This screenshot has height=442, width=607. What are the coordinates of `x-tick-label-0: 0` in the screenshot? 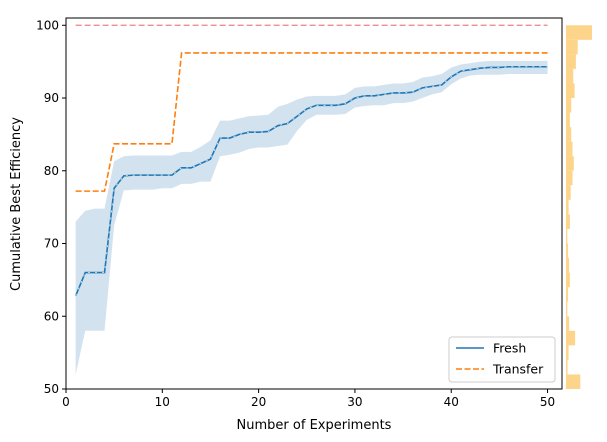 It's located at (66, 402).